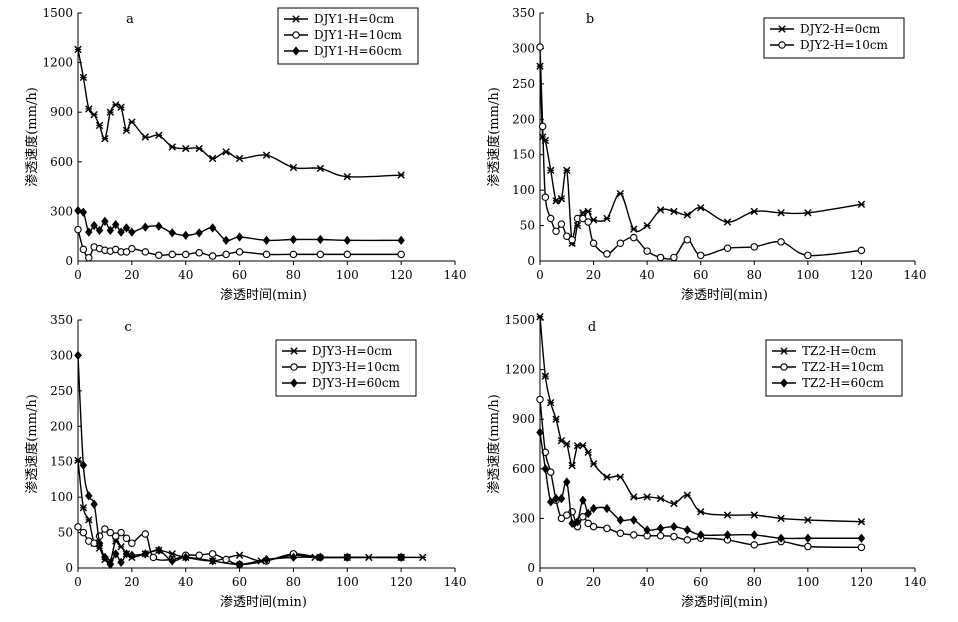 This screenshot has height=622, width=958. Describe the element at coordinates (32, 444) in the screenshot. I see `y-axis-label: 渗透速度(mm/h)` at that location.